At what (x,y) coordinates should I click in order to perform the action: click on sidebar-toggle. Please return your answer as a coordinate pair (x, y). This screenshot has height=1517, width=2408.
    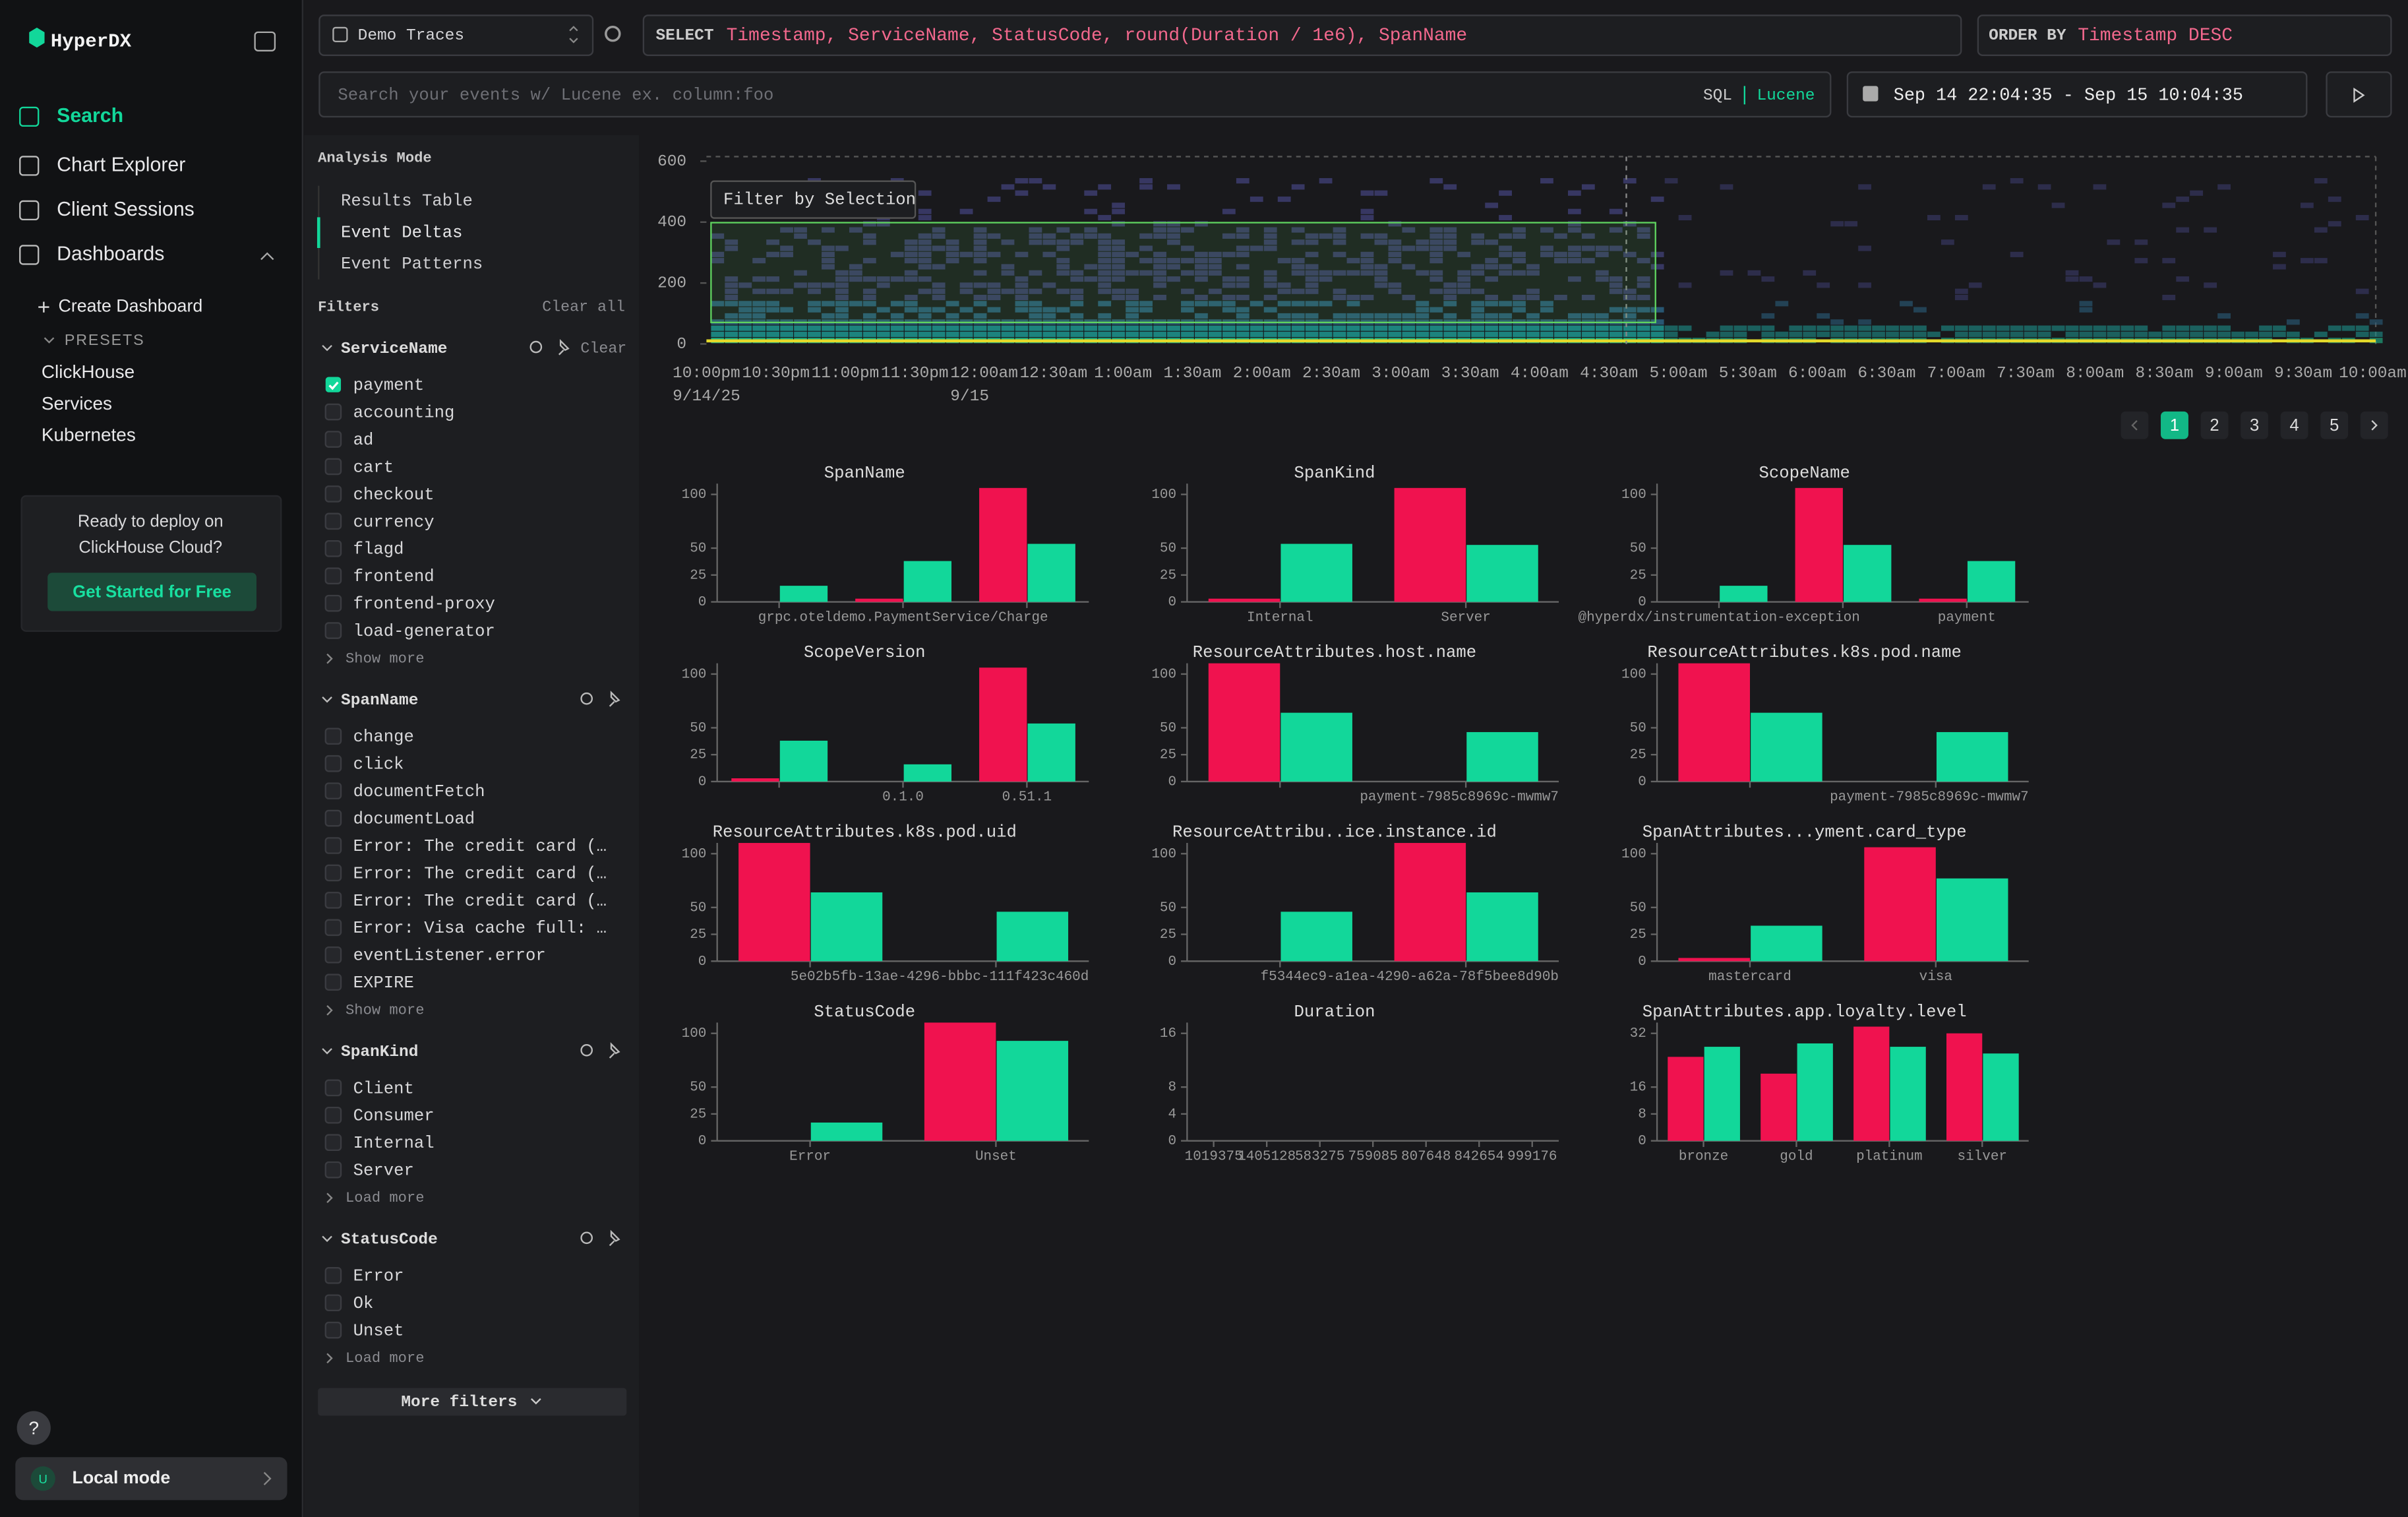
    Looking at the image, I should click on (265, 41).